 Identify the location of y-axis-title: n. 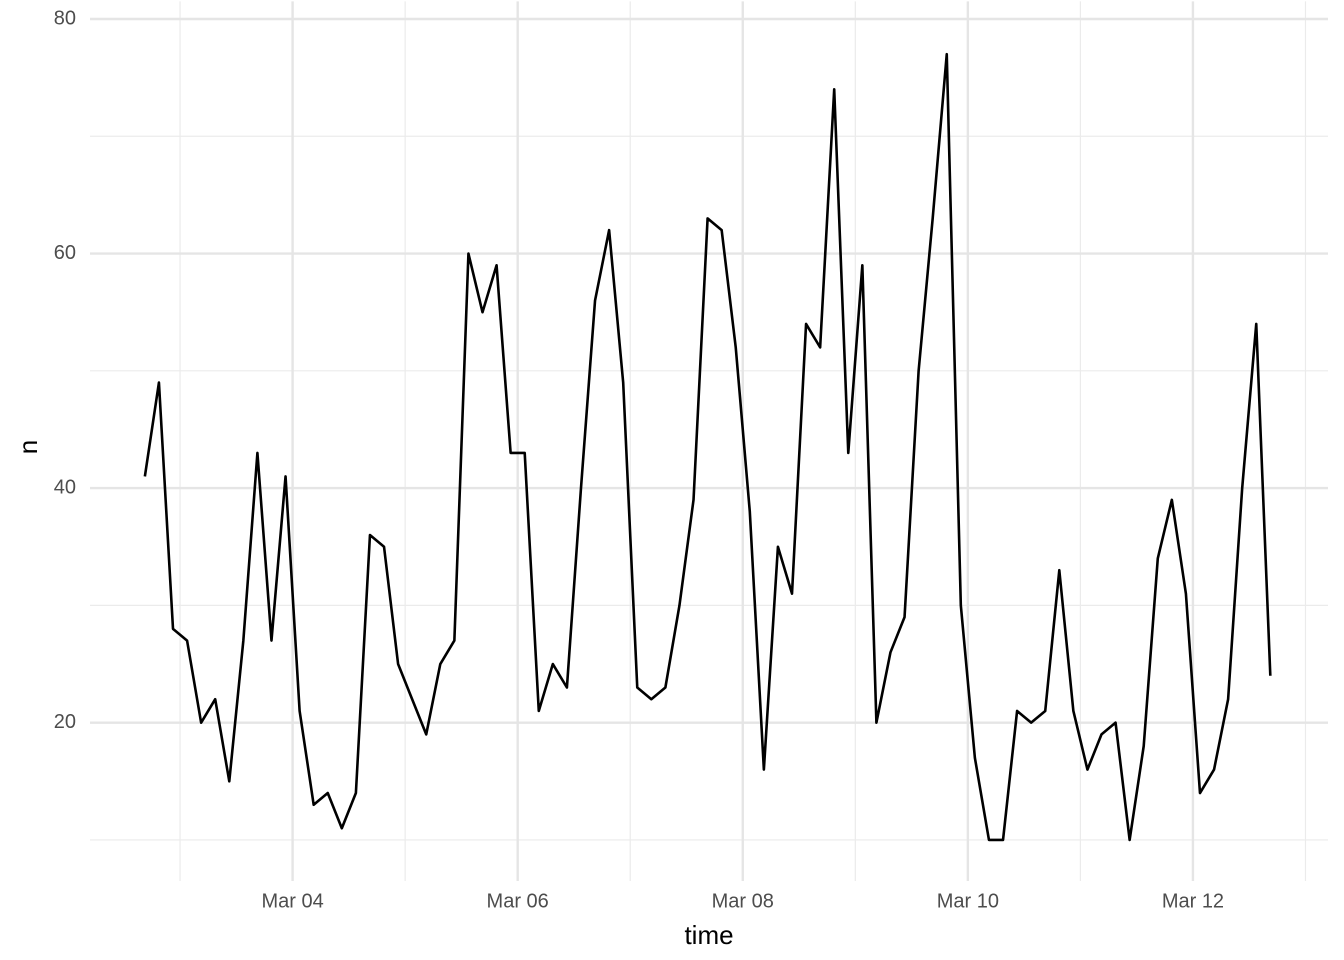
(28, 447).